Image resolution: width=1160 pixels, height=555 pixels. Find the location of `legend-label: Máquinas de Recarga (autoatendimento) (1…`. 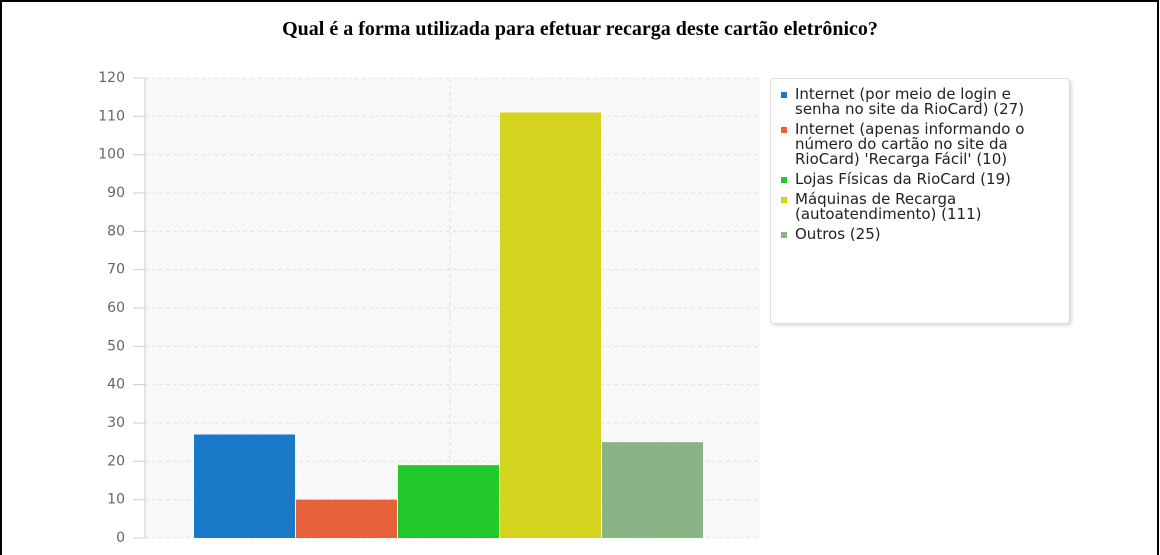

legend-label: Máquinas de Recarga (autoatendimento) (1… is located at coordinates (888, 206).